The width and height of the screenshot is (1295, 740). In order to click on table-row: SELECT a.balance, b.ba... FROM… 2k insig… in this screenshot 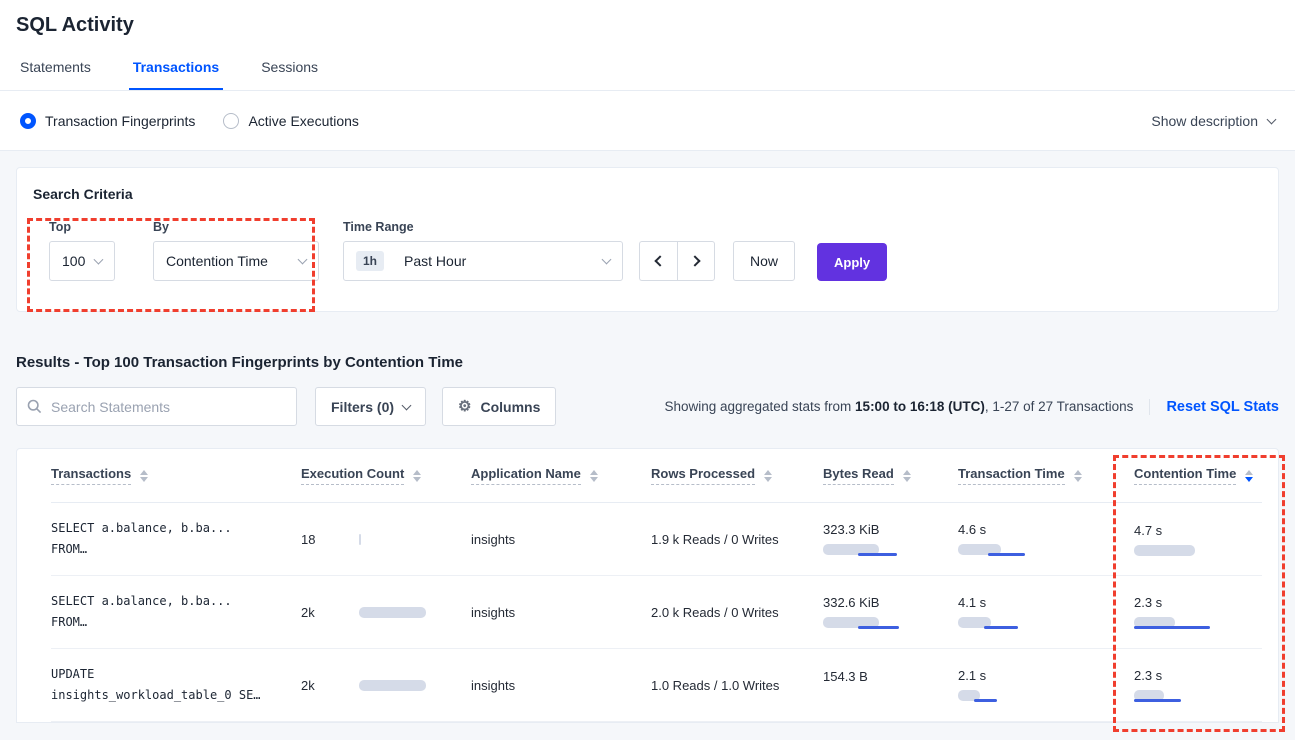, I will do `click(656, 612)`.